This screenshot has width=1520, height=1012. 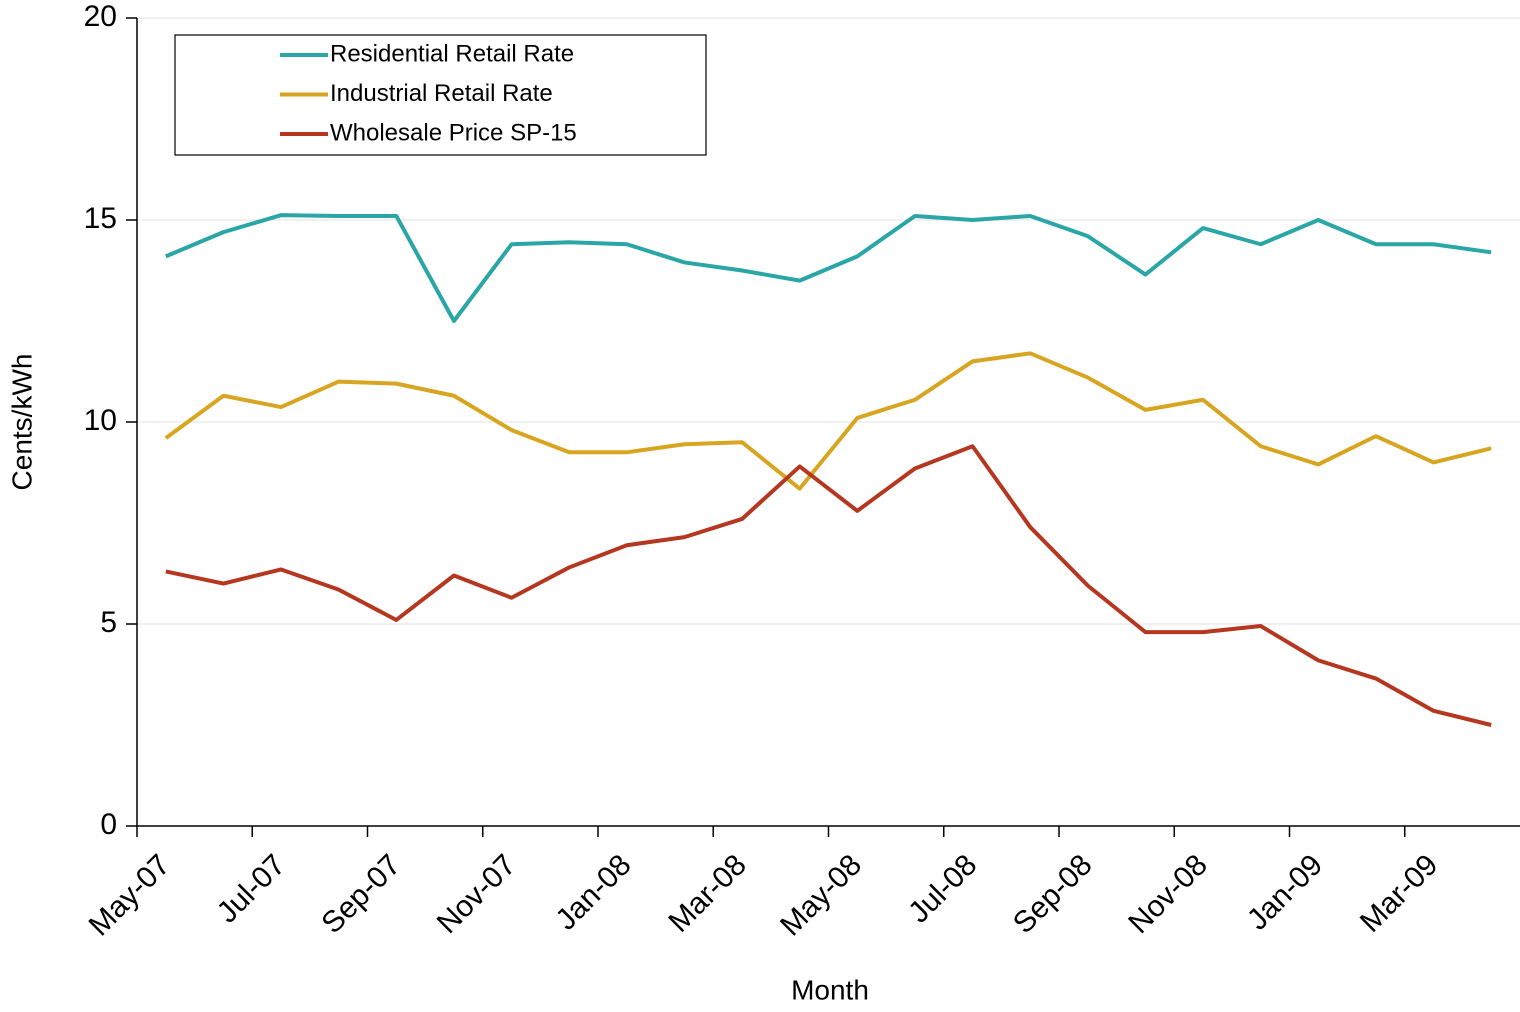 I want to click on legend-label: Residential Retail Rate, so click(x=452, y=53).